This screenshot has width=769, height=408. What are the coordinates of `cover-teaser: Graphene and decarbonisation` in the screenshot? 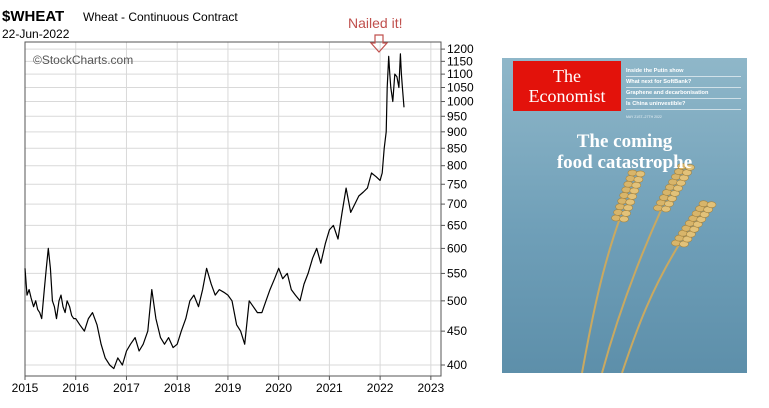 It's located at (683, 93).